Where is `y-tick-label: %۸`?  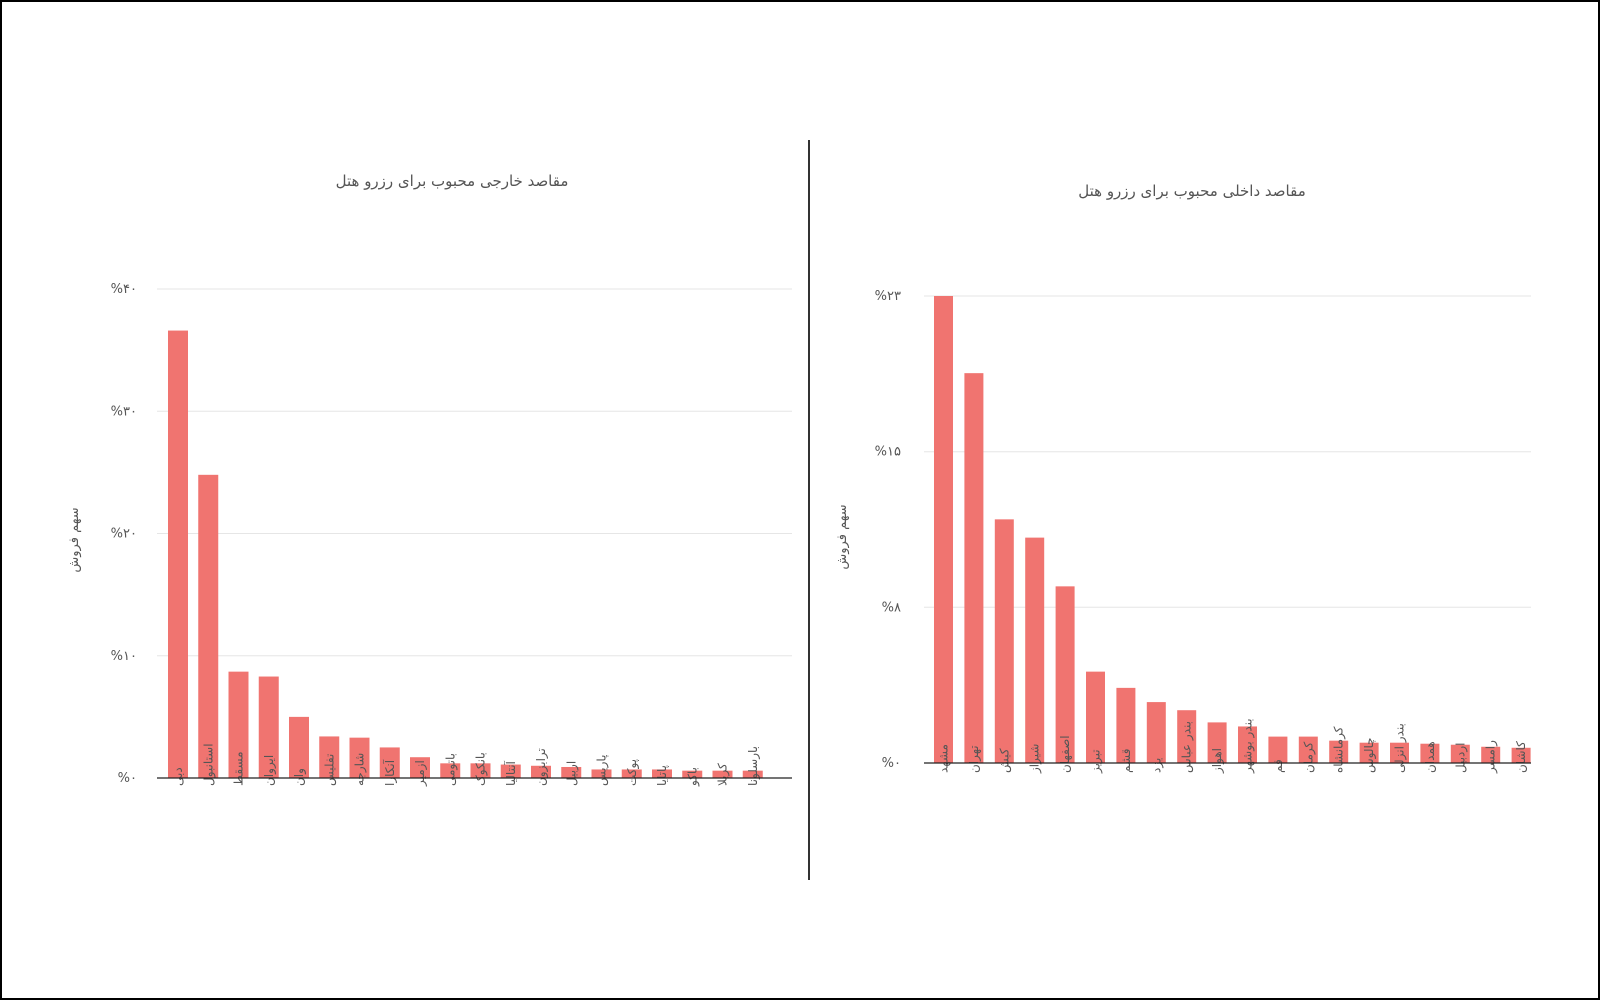 y-tick-label: %۸ is located at coordinates (891, 607).